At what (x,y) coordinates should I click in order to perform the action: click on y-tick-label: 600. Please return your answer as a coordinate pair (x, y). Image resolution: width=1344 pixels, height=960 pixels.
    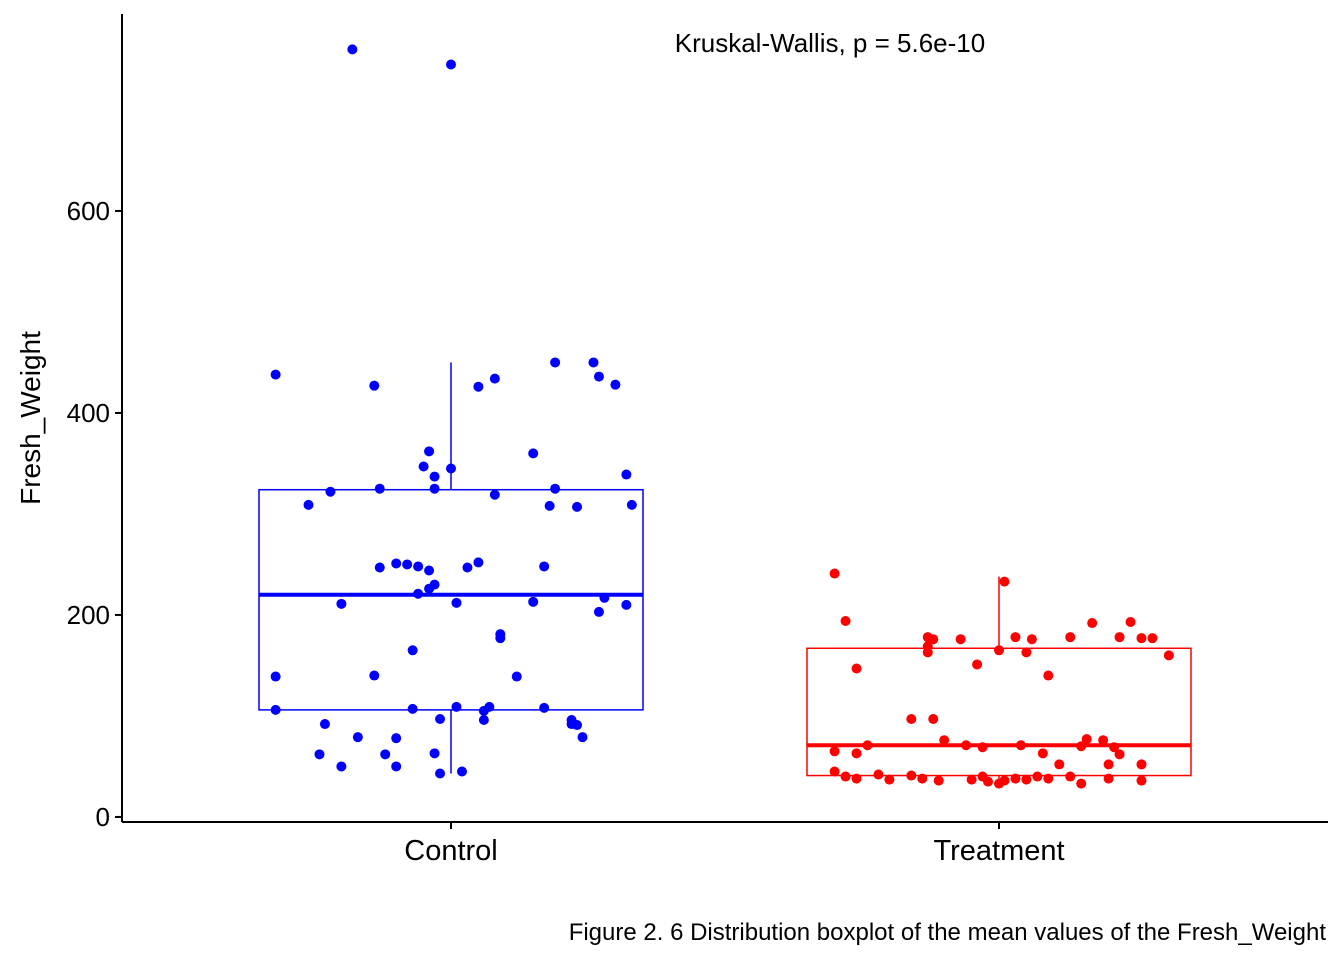
    Looking at the image, I should click on (88, 211).